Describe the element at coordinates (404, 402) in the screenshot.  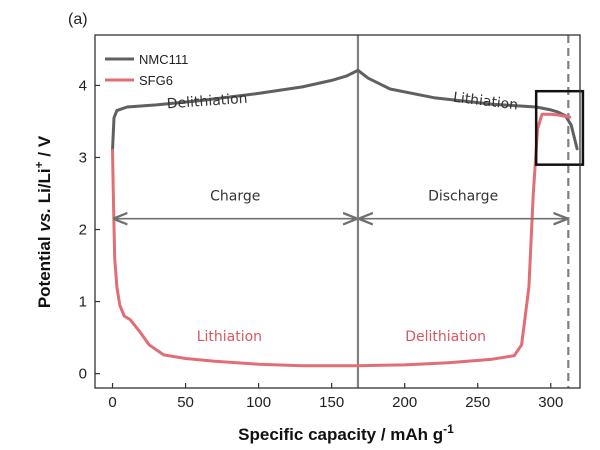
I see `x-tick-label-200: 200` at that location.